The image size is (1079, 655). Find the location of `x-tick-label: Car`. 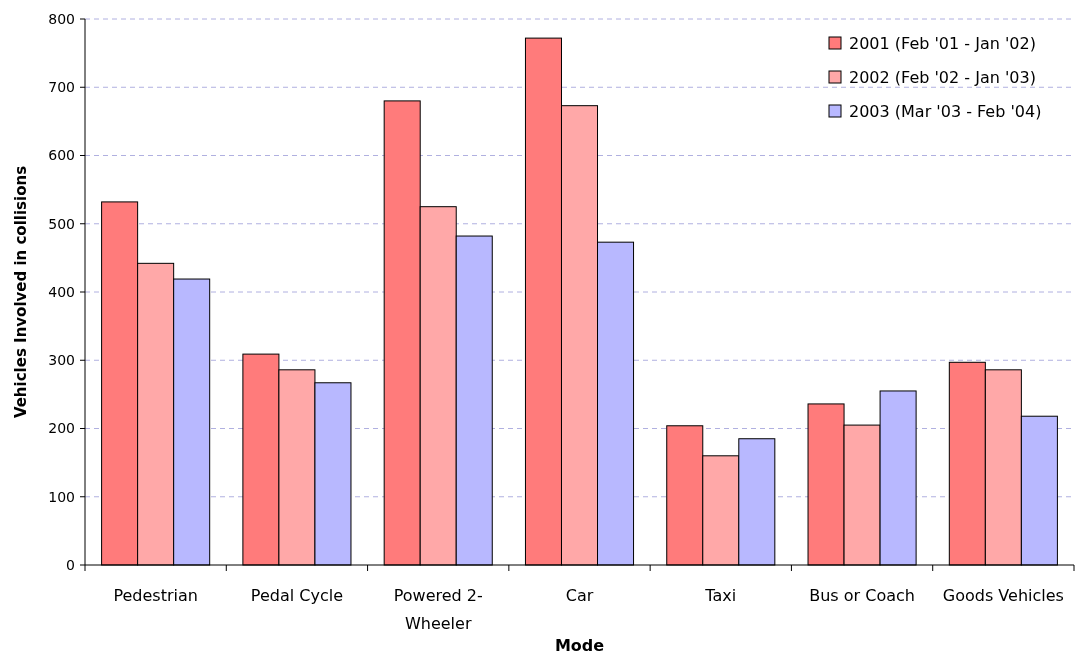

x-tick-label: Car is located at coordinates (579, 595).